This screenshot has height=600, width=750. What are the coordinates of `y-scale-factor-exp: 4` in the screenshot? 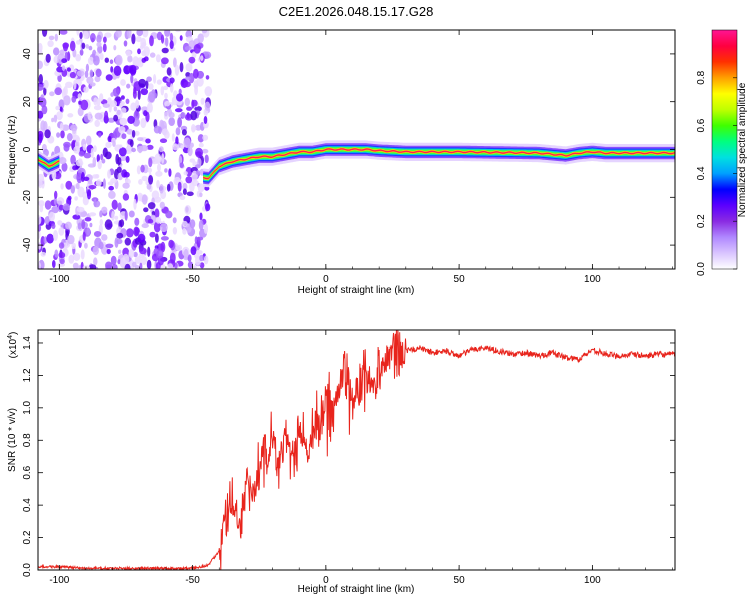 It's located at (10, 337).